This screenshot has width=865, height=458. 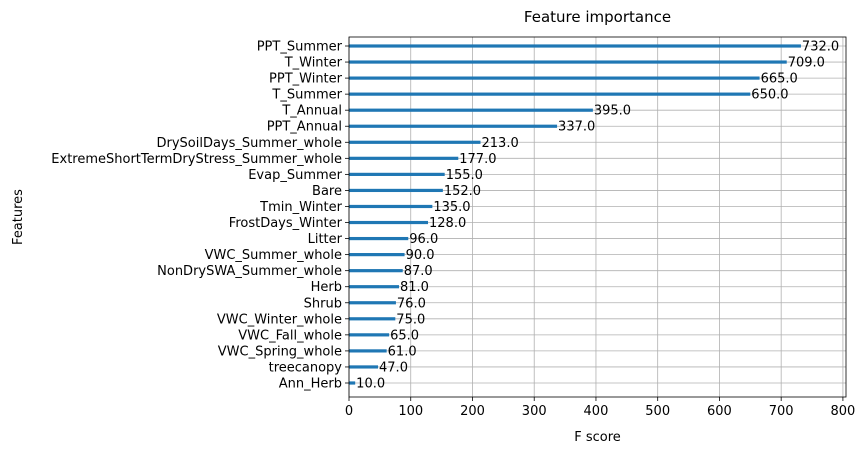 I want to click on bar-value-label: 650.0, so click(x=769, y=95).